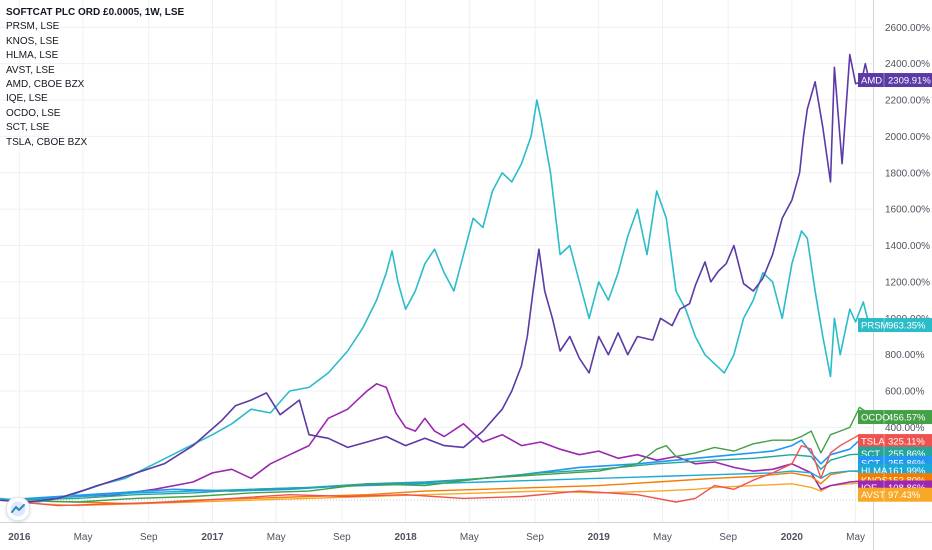 The width and height of the screenshot is (932, 550). Describe the element at coordinates (873, 495) in the screenshot. I see `price-label-name: AVST` at that location.